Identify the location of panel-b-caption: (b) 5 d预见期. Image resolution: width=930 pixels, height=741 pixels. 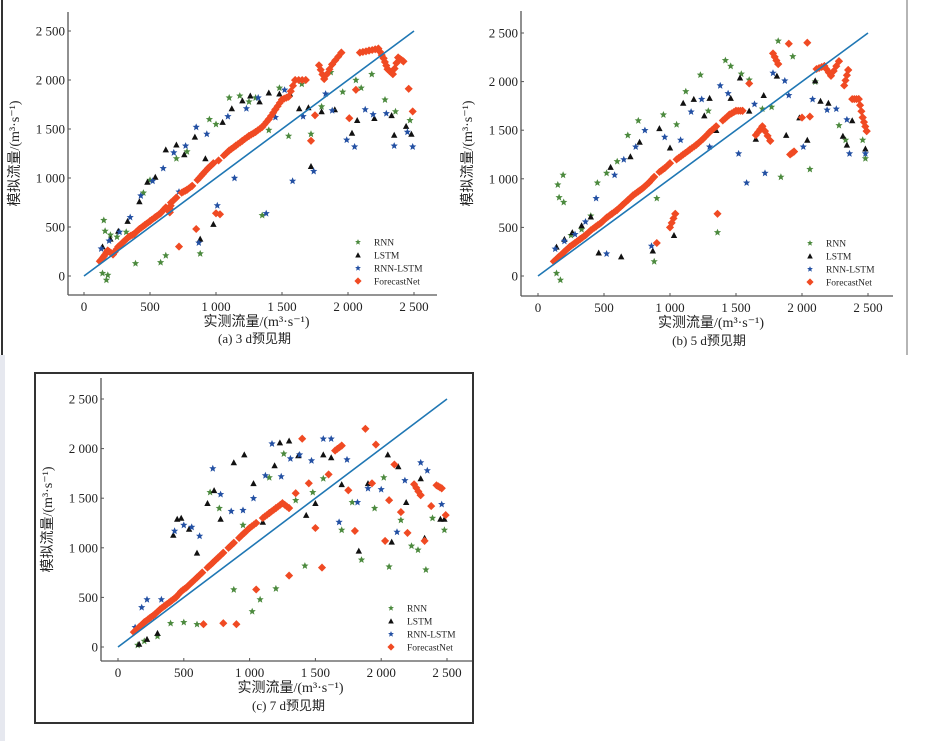
(709, 340).